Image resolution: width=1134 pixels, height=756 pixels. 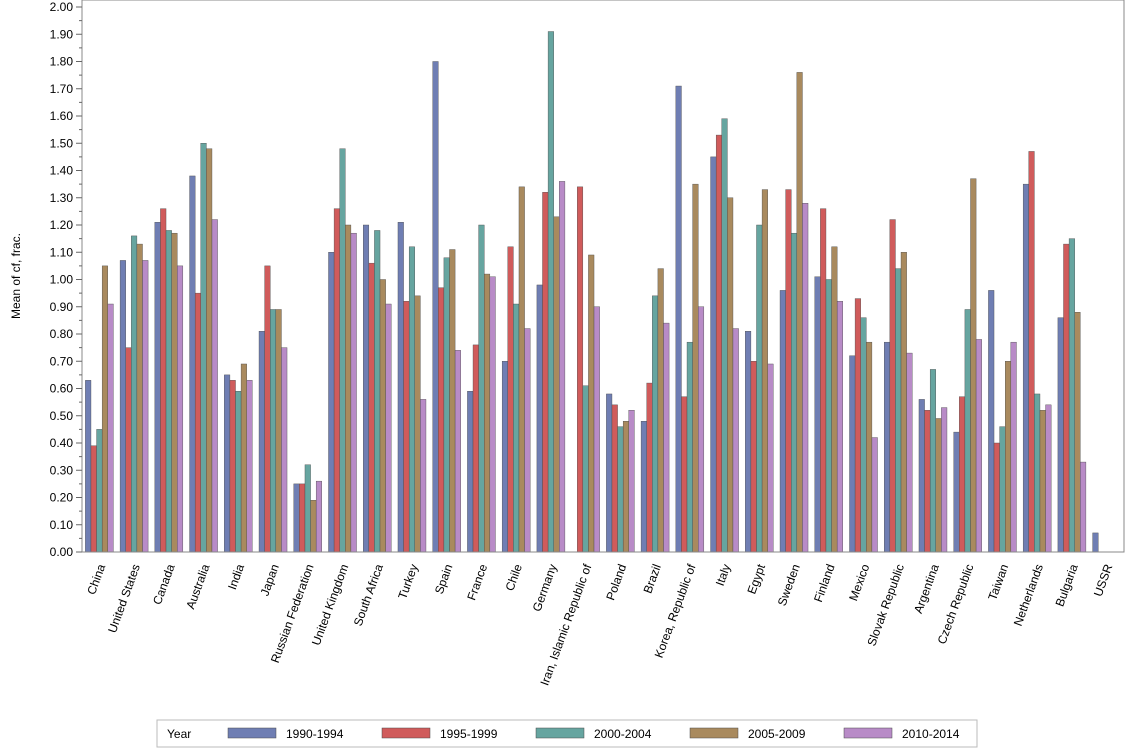 What do you see at coordinates (756, 579) in the screenshot?
I see `x-tick-label: Egypt` at bounding box center [756, 579].